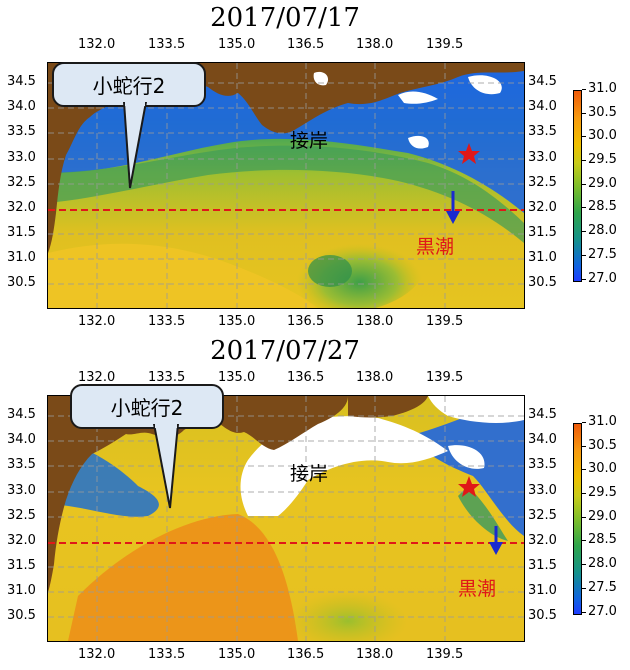 This screenshot has height=670, width=630. I want to click on land-kyushu-shikoku-honshu, so click(198, 494).